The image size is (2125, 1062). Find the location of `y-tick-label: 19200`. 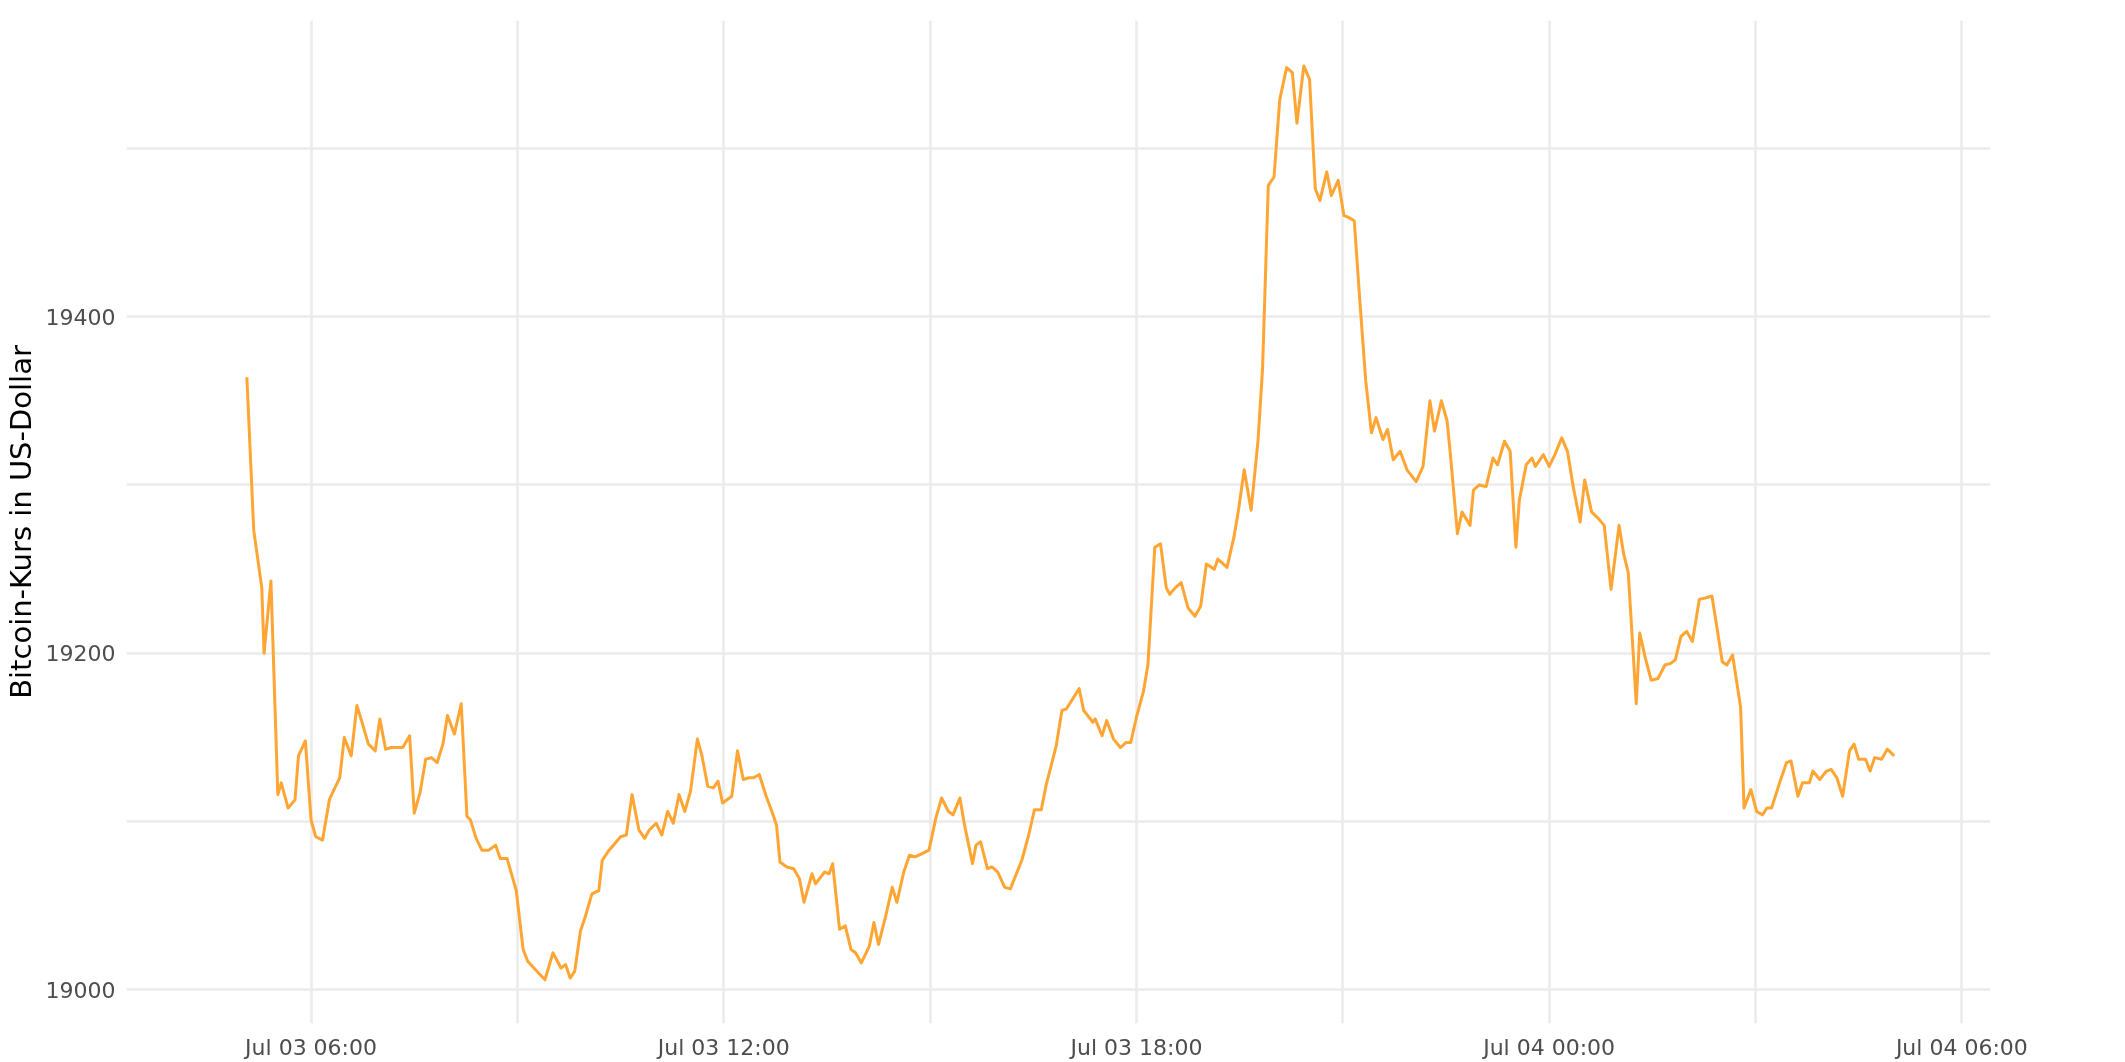

y-tick-label: 19200 is located at coordinates (80, 654).